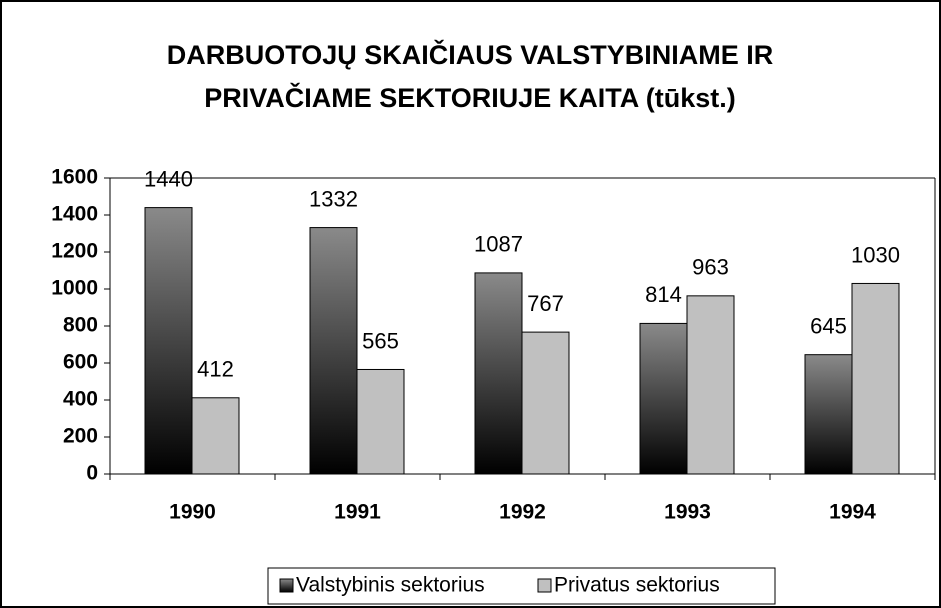 The width and height of the screenshot is (941, 608). What do you see at coordinates (470, 54) in the screenshot?
I see `chart-title: DARBUOTOJŲ SKAIČIAUS VALSTYBINIAME IR` at bounding box center [470, 54].